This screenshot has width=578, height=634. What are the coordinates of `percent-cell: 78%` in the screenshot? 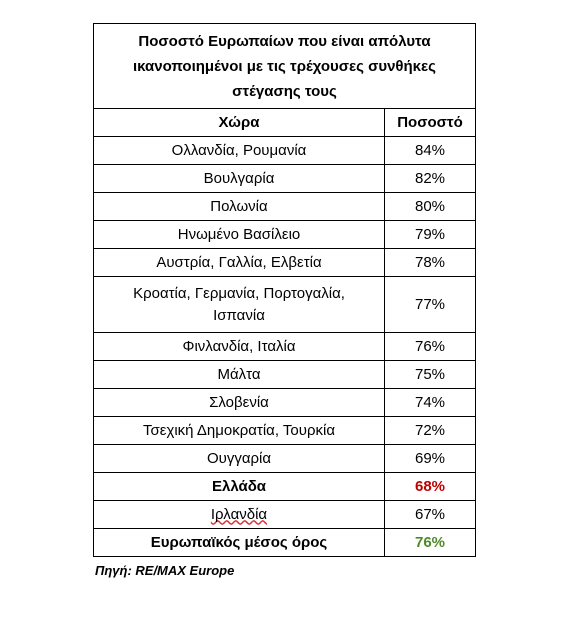 It's located at (430, 262).